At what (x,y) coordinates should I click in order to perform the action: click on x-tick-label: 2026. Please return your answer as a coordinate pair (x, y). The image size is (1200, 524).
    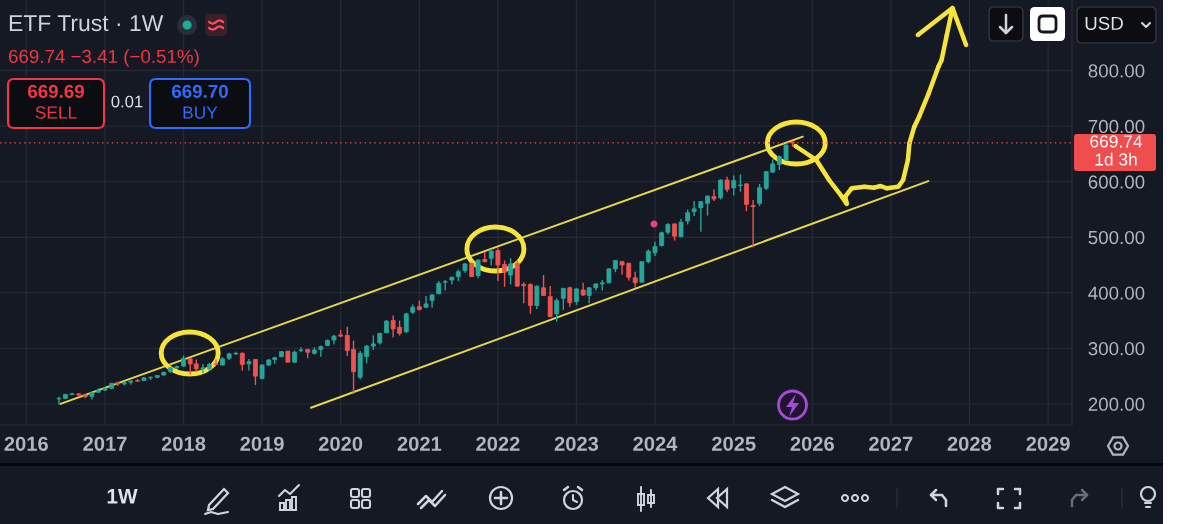
    Looking at the image, I should click on (812, 443).